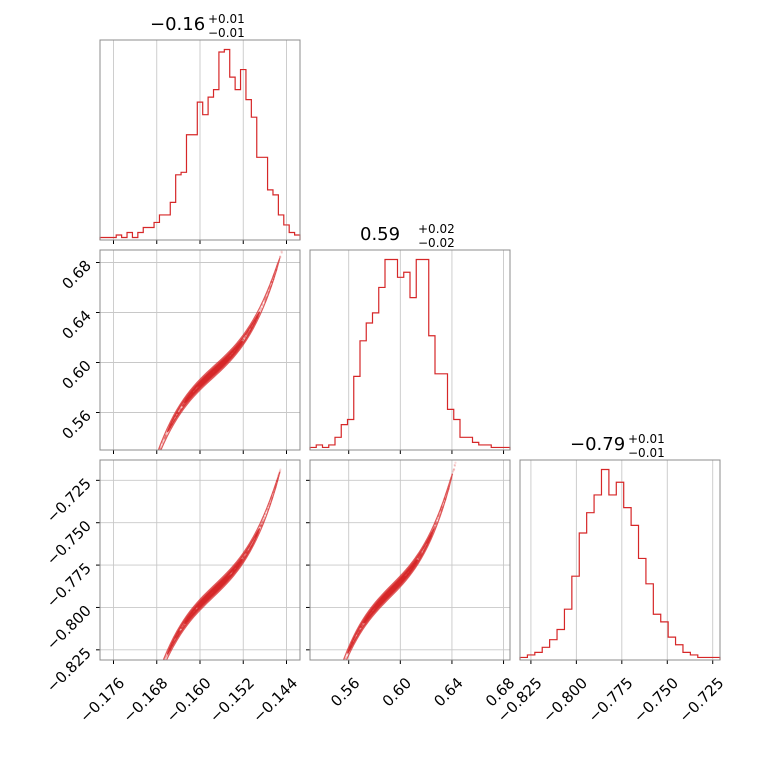 This screenshot has height=760, width=760. I want to click on y-tick-label: −0.750, so click(69, 543).